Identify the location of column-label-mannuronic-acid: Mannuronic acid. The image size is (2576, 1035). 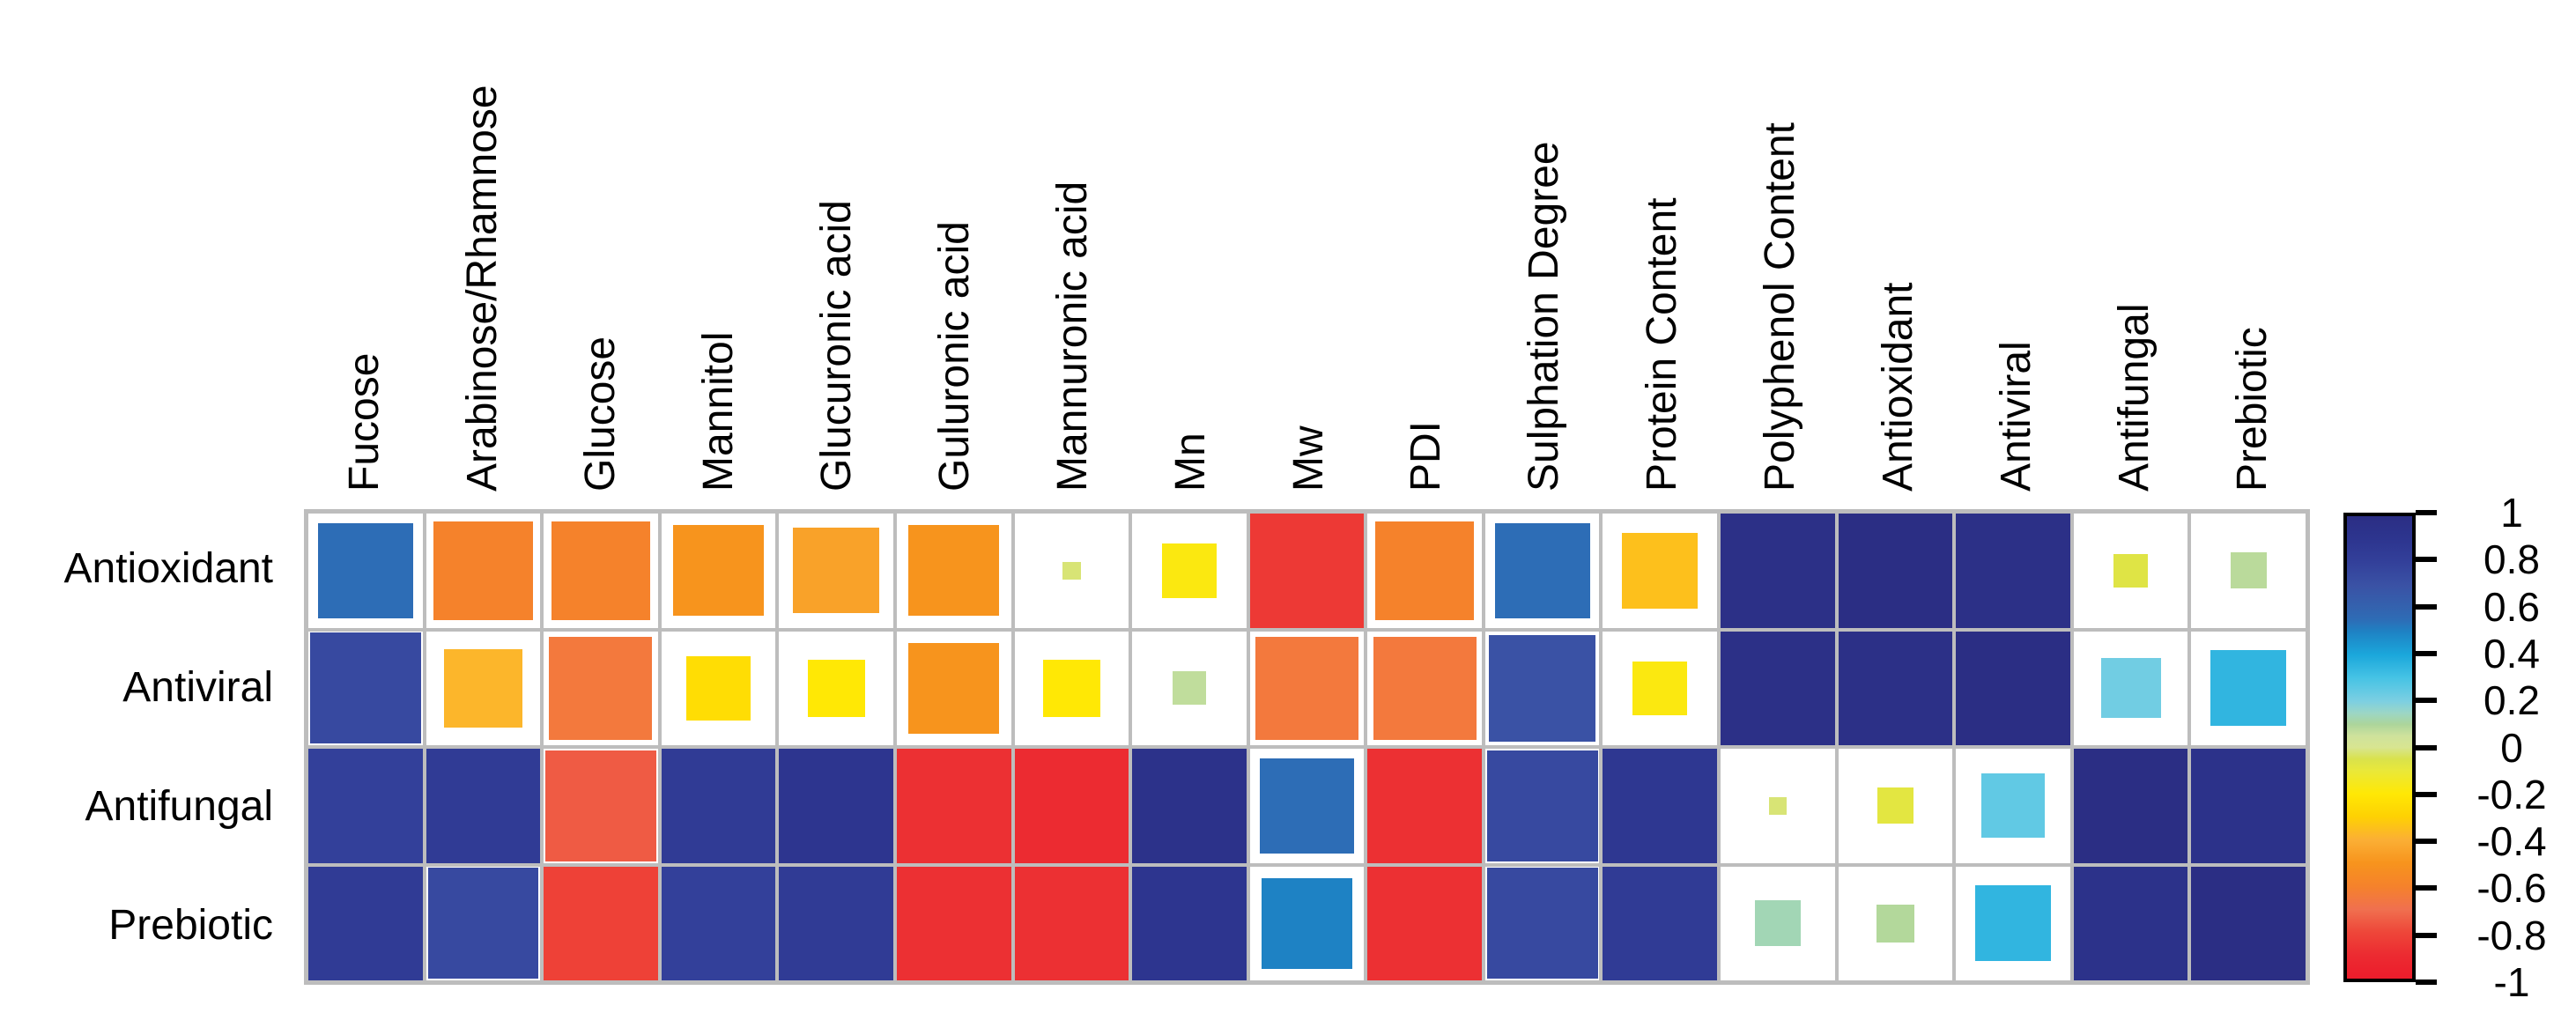
(1072, 336).